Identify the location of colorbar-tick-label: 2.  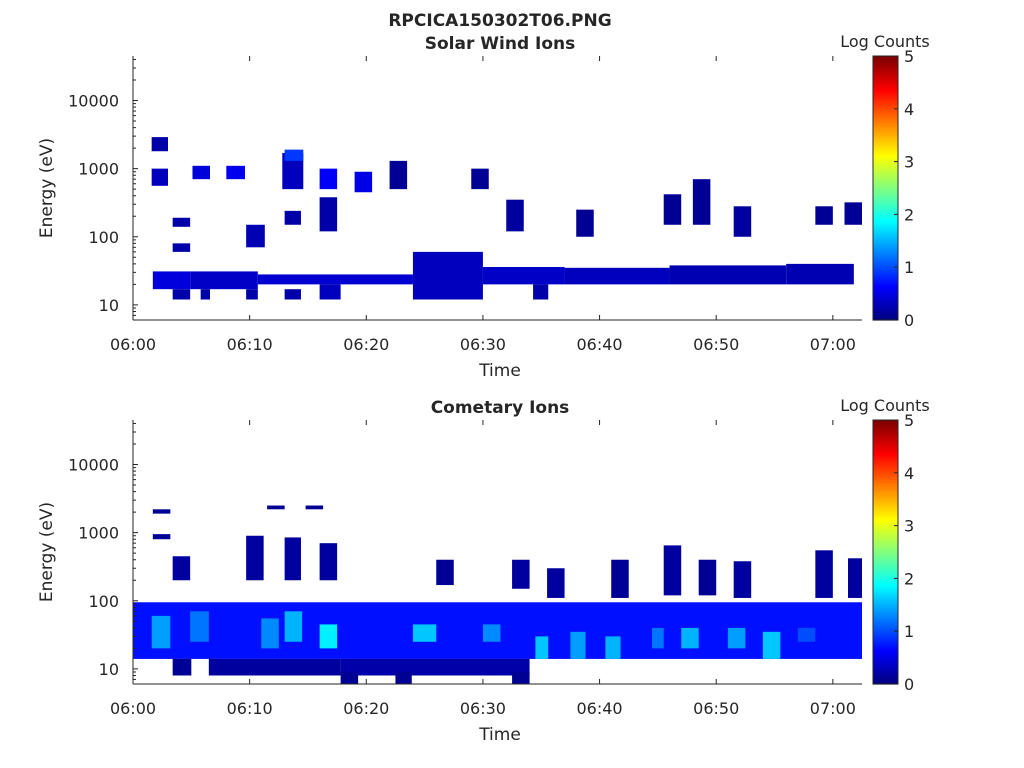
(909, 578).